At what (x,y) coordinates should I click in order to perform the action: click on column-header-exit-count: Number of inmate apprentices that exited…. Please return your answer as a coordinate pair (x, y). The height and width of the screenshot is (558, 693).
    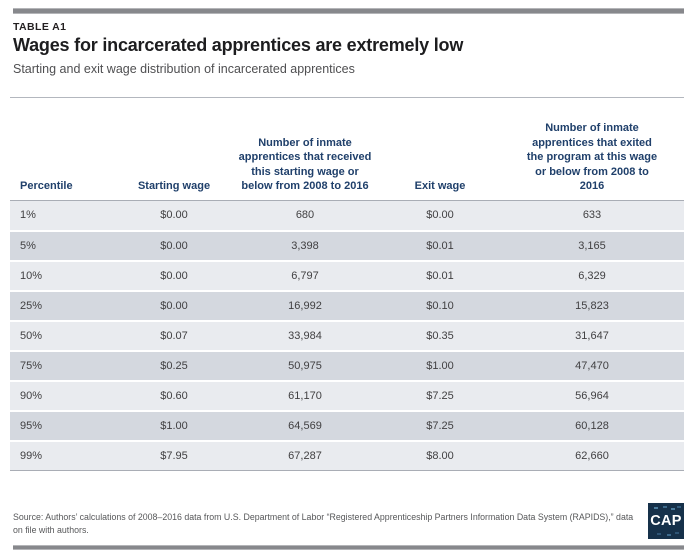
    Looking at the image, I should click on (592, 149).